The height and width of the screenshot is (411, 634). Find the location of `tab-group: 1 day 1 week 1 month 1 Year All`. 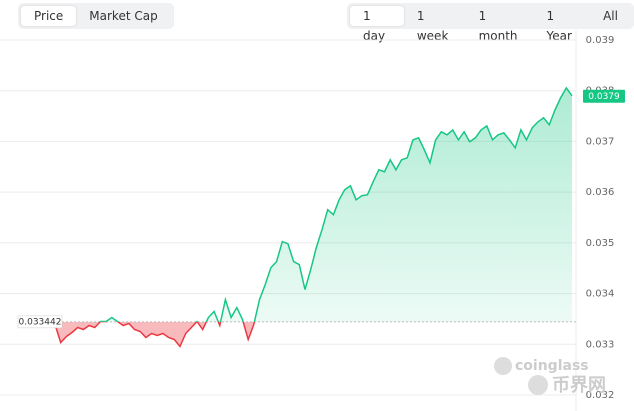

tab-group: 1 day 1 week 1 month 1 Year All is located at coordinates (490, 23).